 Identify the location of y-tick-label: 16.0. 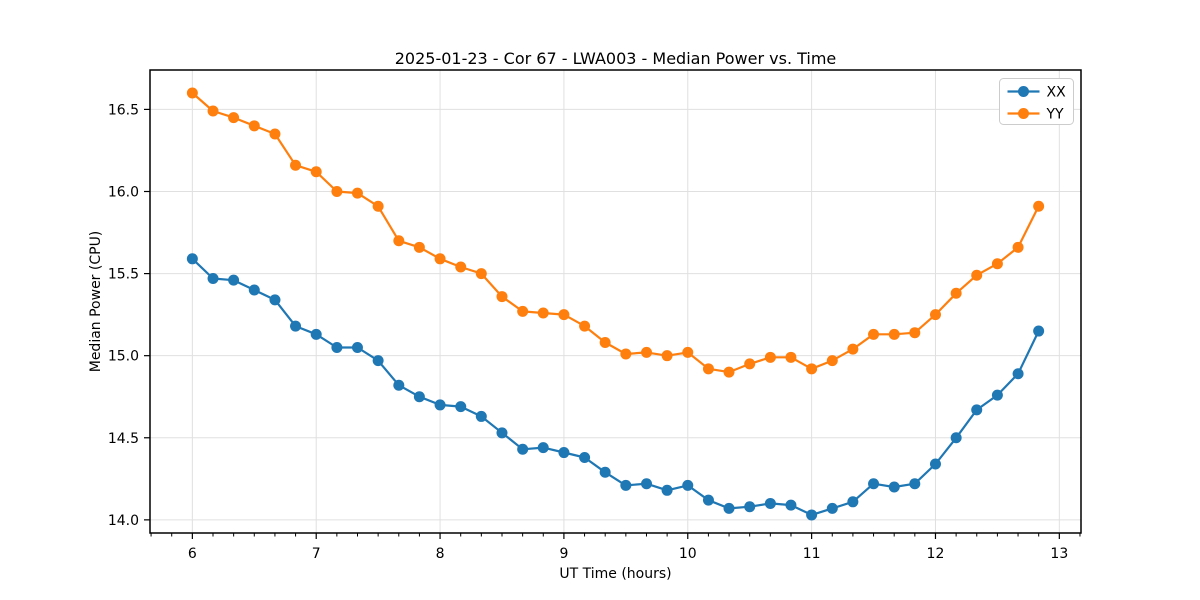
(123, 192).